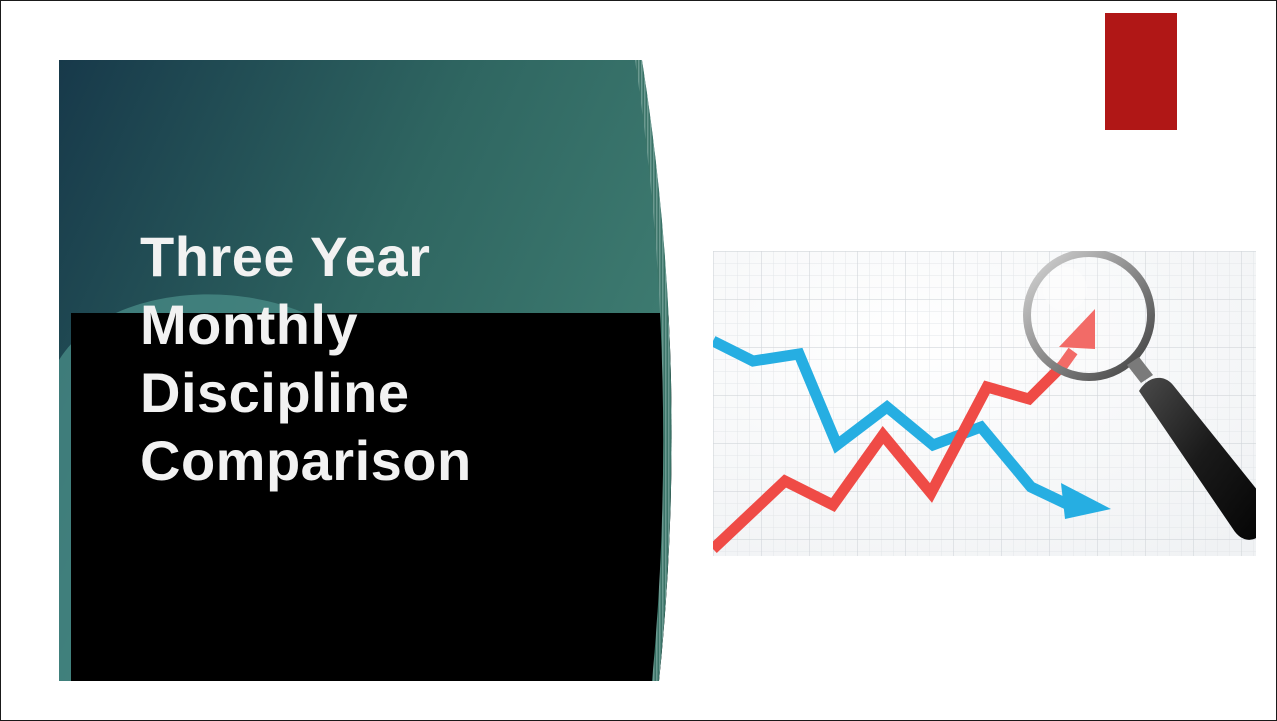 This screenshot has height=721, width=1277. Describe the element at coordinates (285, 256) in the screenshot. I see `title-line-1: Three Year` at that location.